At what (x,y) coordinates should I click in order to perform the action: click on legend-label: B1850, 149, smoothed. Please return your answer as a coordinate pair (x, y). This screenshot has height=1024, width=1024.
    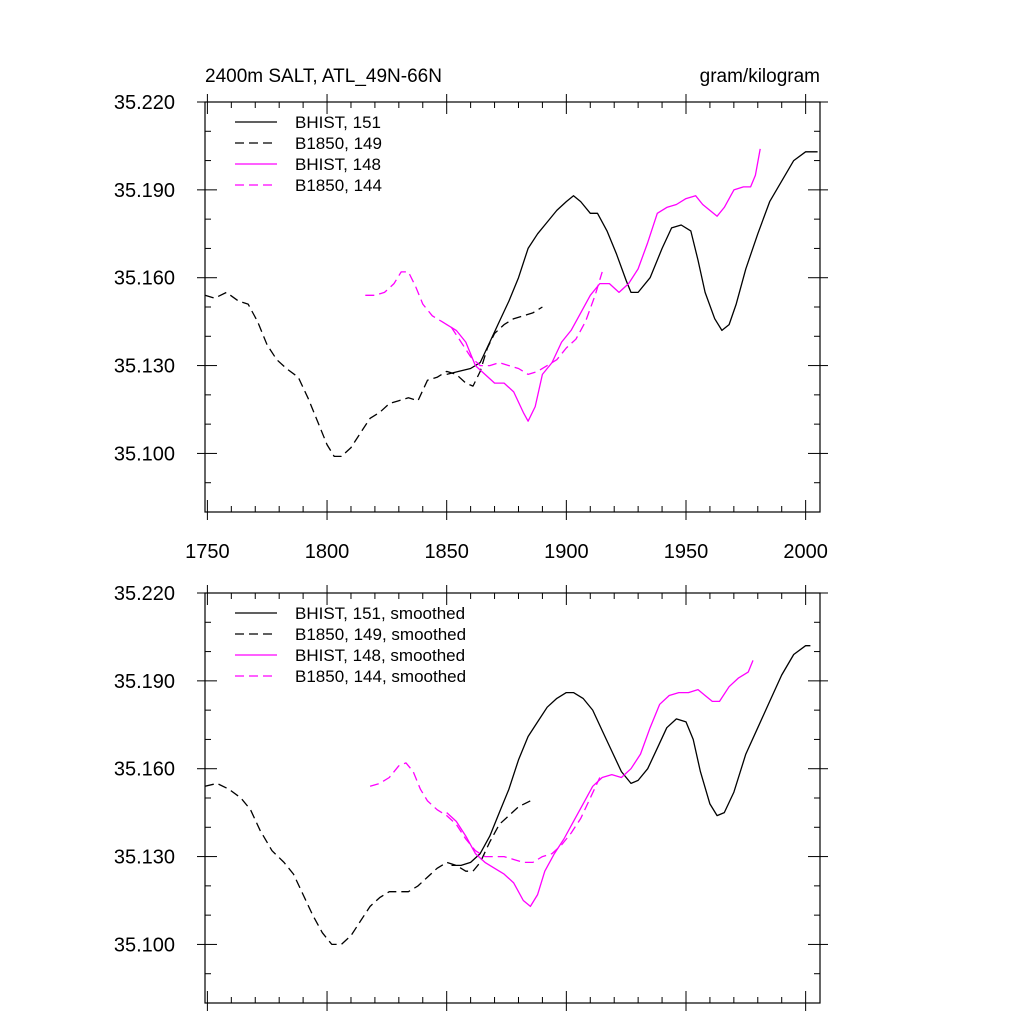
    Looking at the image, I should click on (380, 634).